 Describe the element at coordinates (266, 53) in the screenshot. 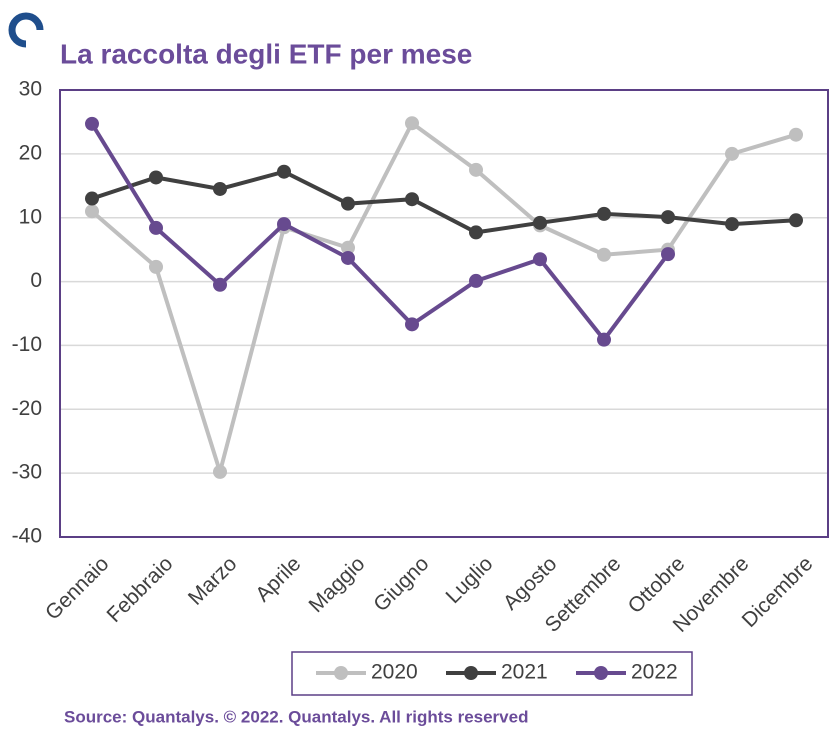

I see `chart-title: La raccolta degli ETF per mese` at that location.